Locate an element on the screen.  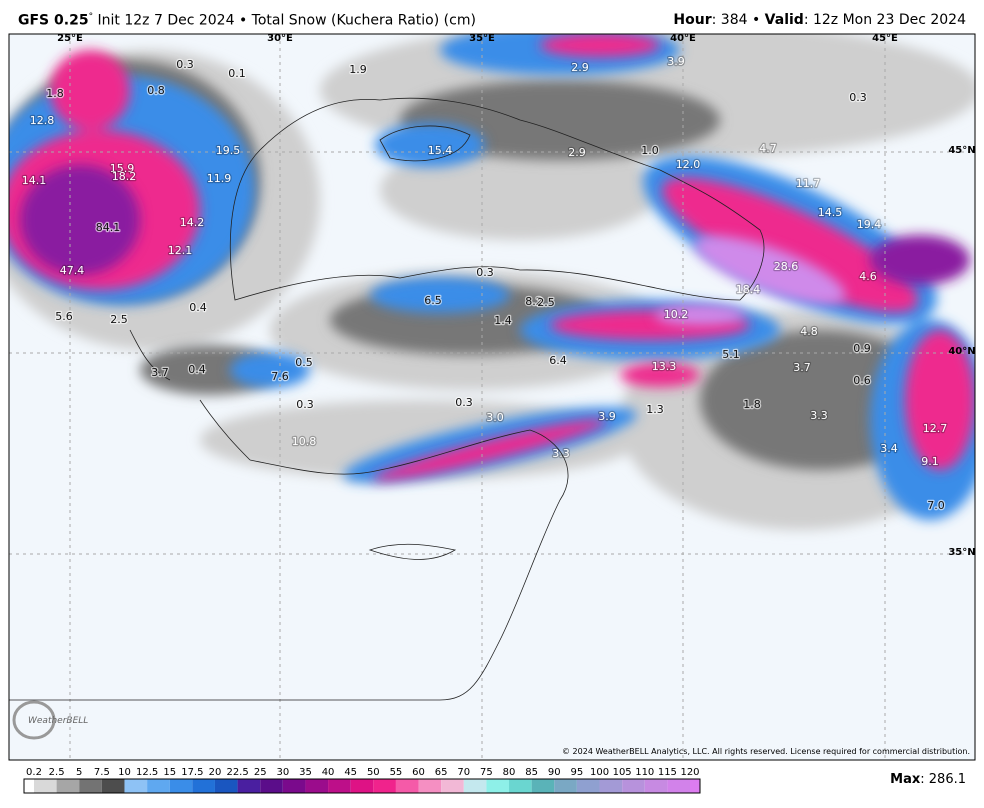
colorbar-tick-label: 20 is located at coordinates (215, 772).